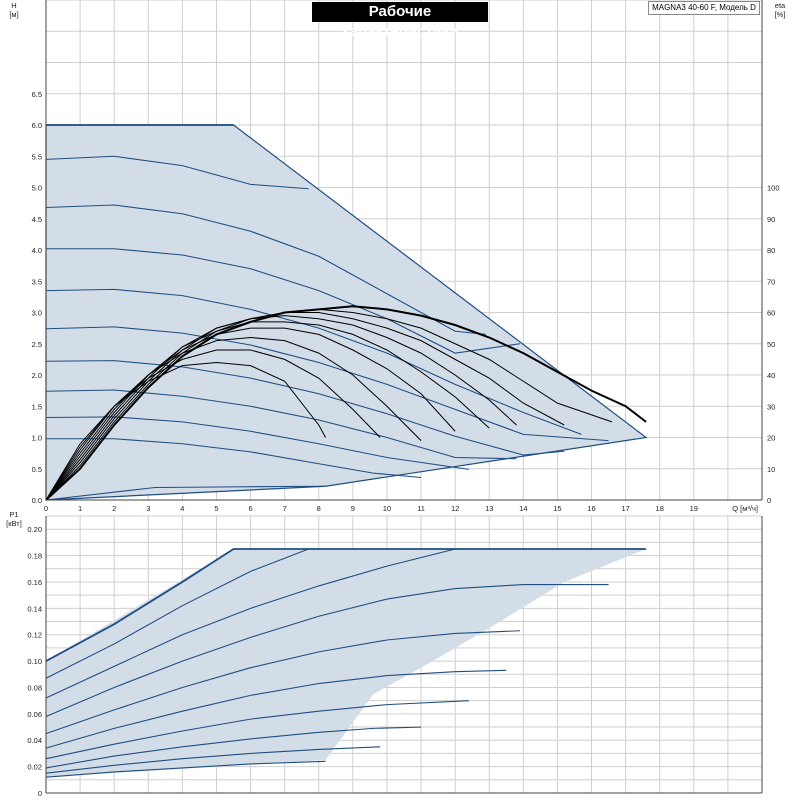  Describe the element at coordinates (37, 125) in the screenshot. I see `y-tick-label: 6.0` at that location.